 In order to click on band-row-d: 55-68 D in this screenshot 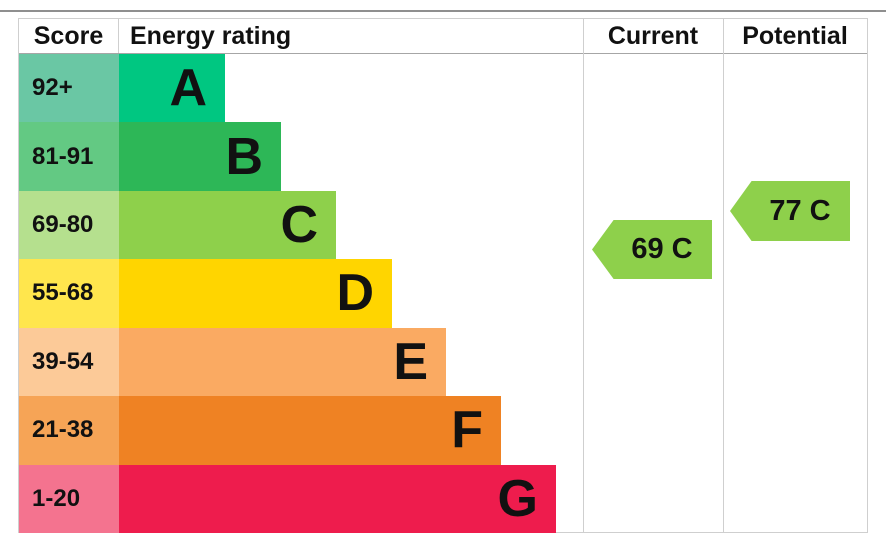, I will do `click(443, 293)`.